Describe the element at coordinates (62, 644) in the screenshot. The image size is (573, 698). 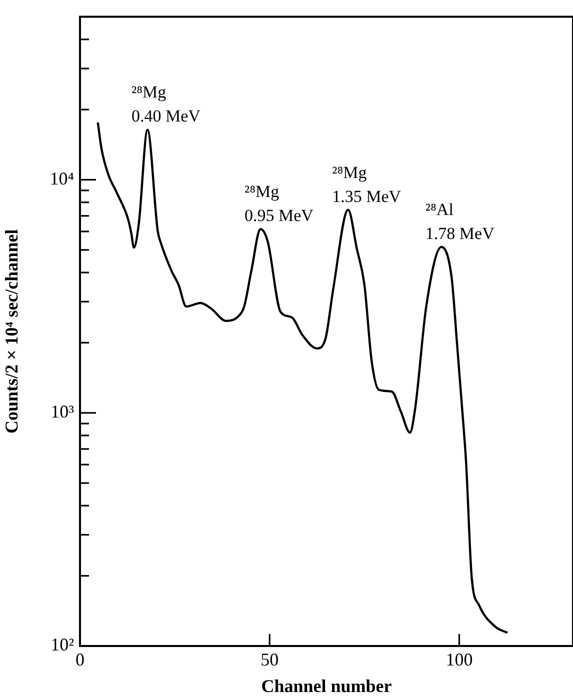
I see `y-tick-label: 10²` at that location.